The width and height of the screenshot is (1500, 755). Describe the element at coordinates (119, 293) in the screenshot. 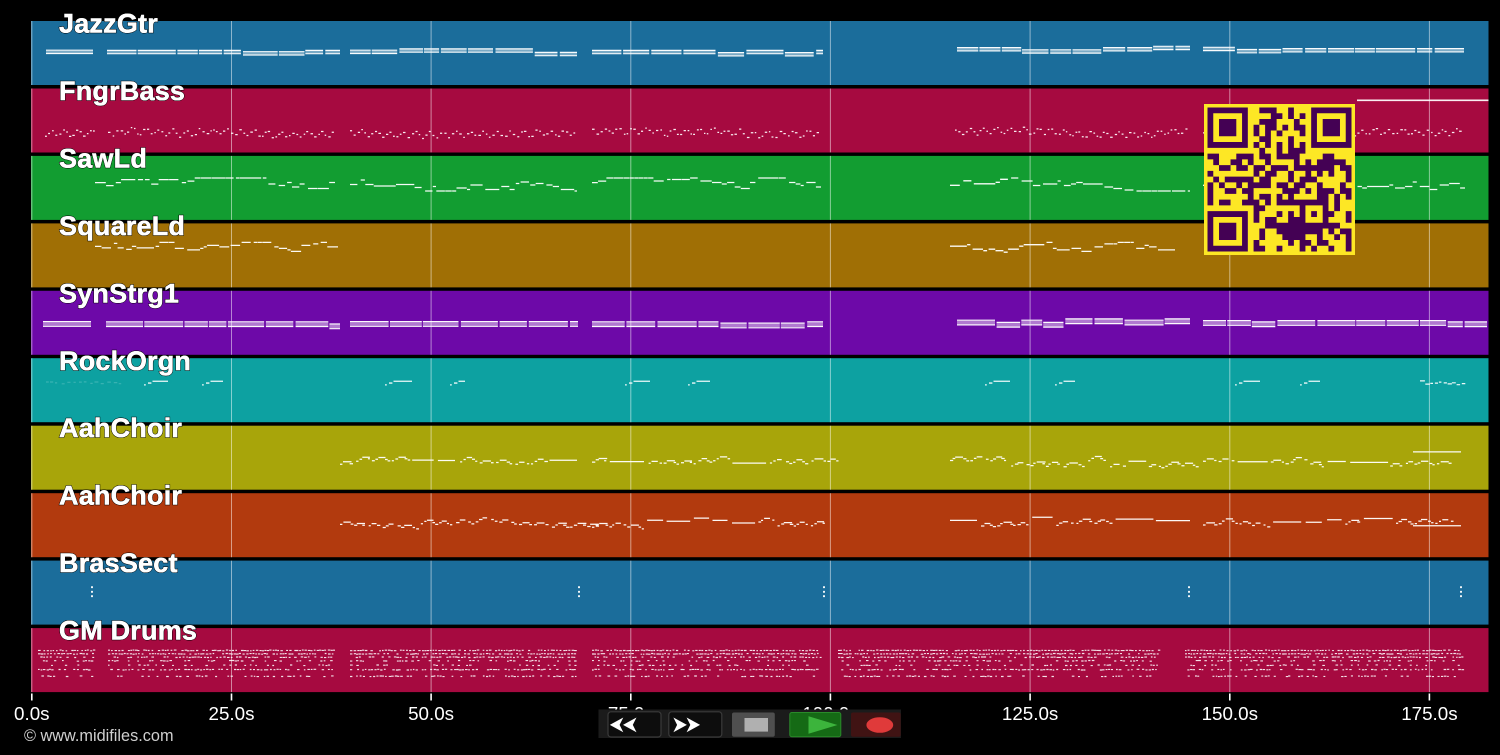

I see `svg-text: SynStrg1` at that location.